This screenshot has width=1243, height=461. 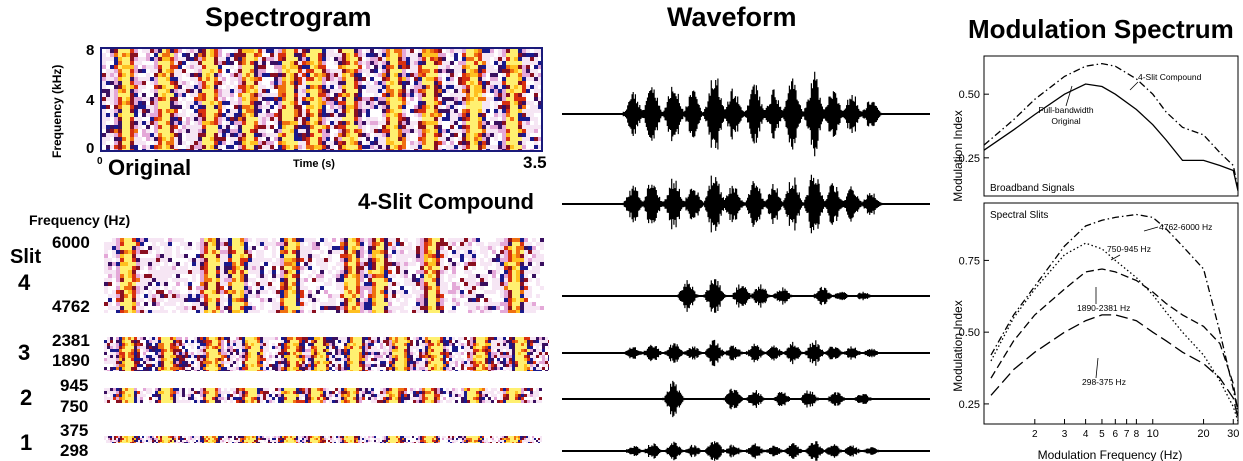 I want to click on slit-4-number: 4, so click(x=24, y=282).